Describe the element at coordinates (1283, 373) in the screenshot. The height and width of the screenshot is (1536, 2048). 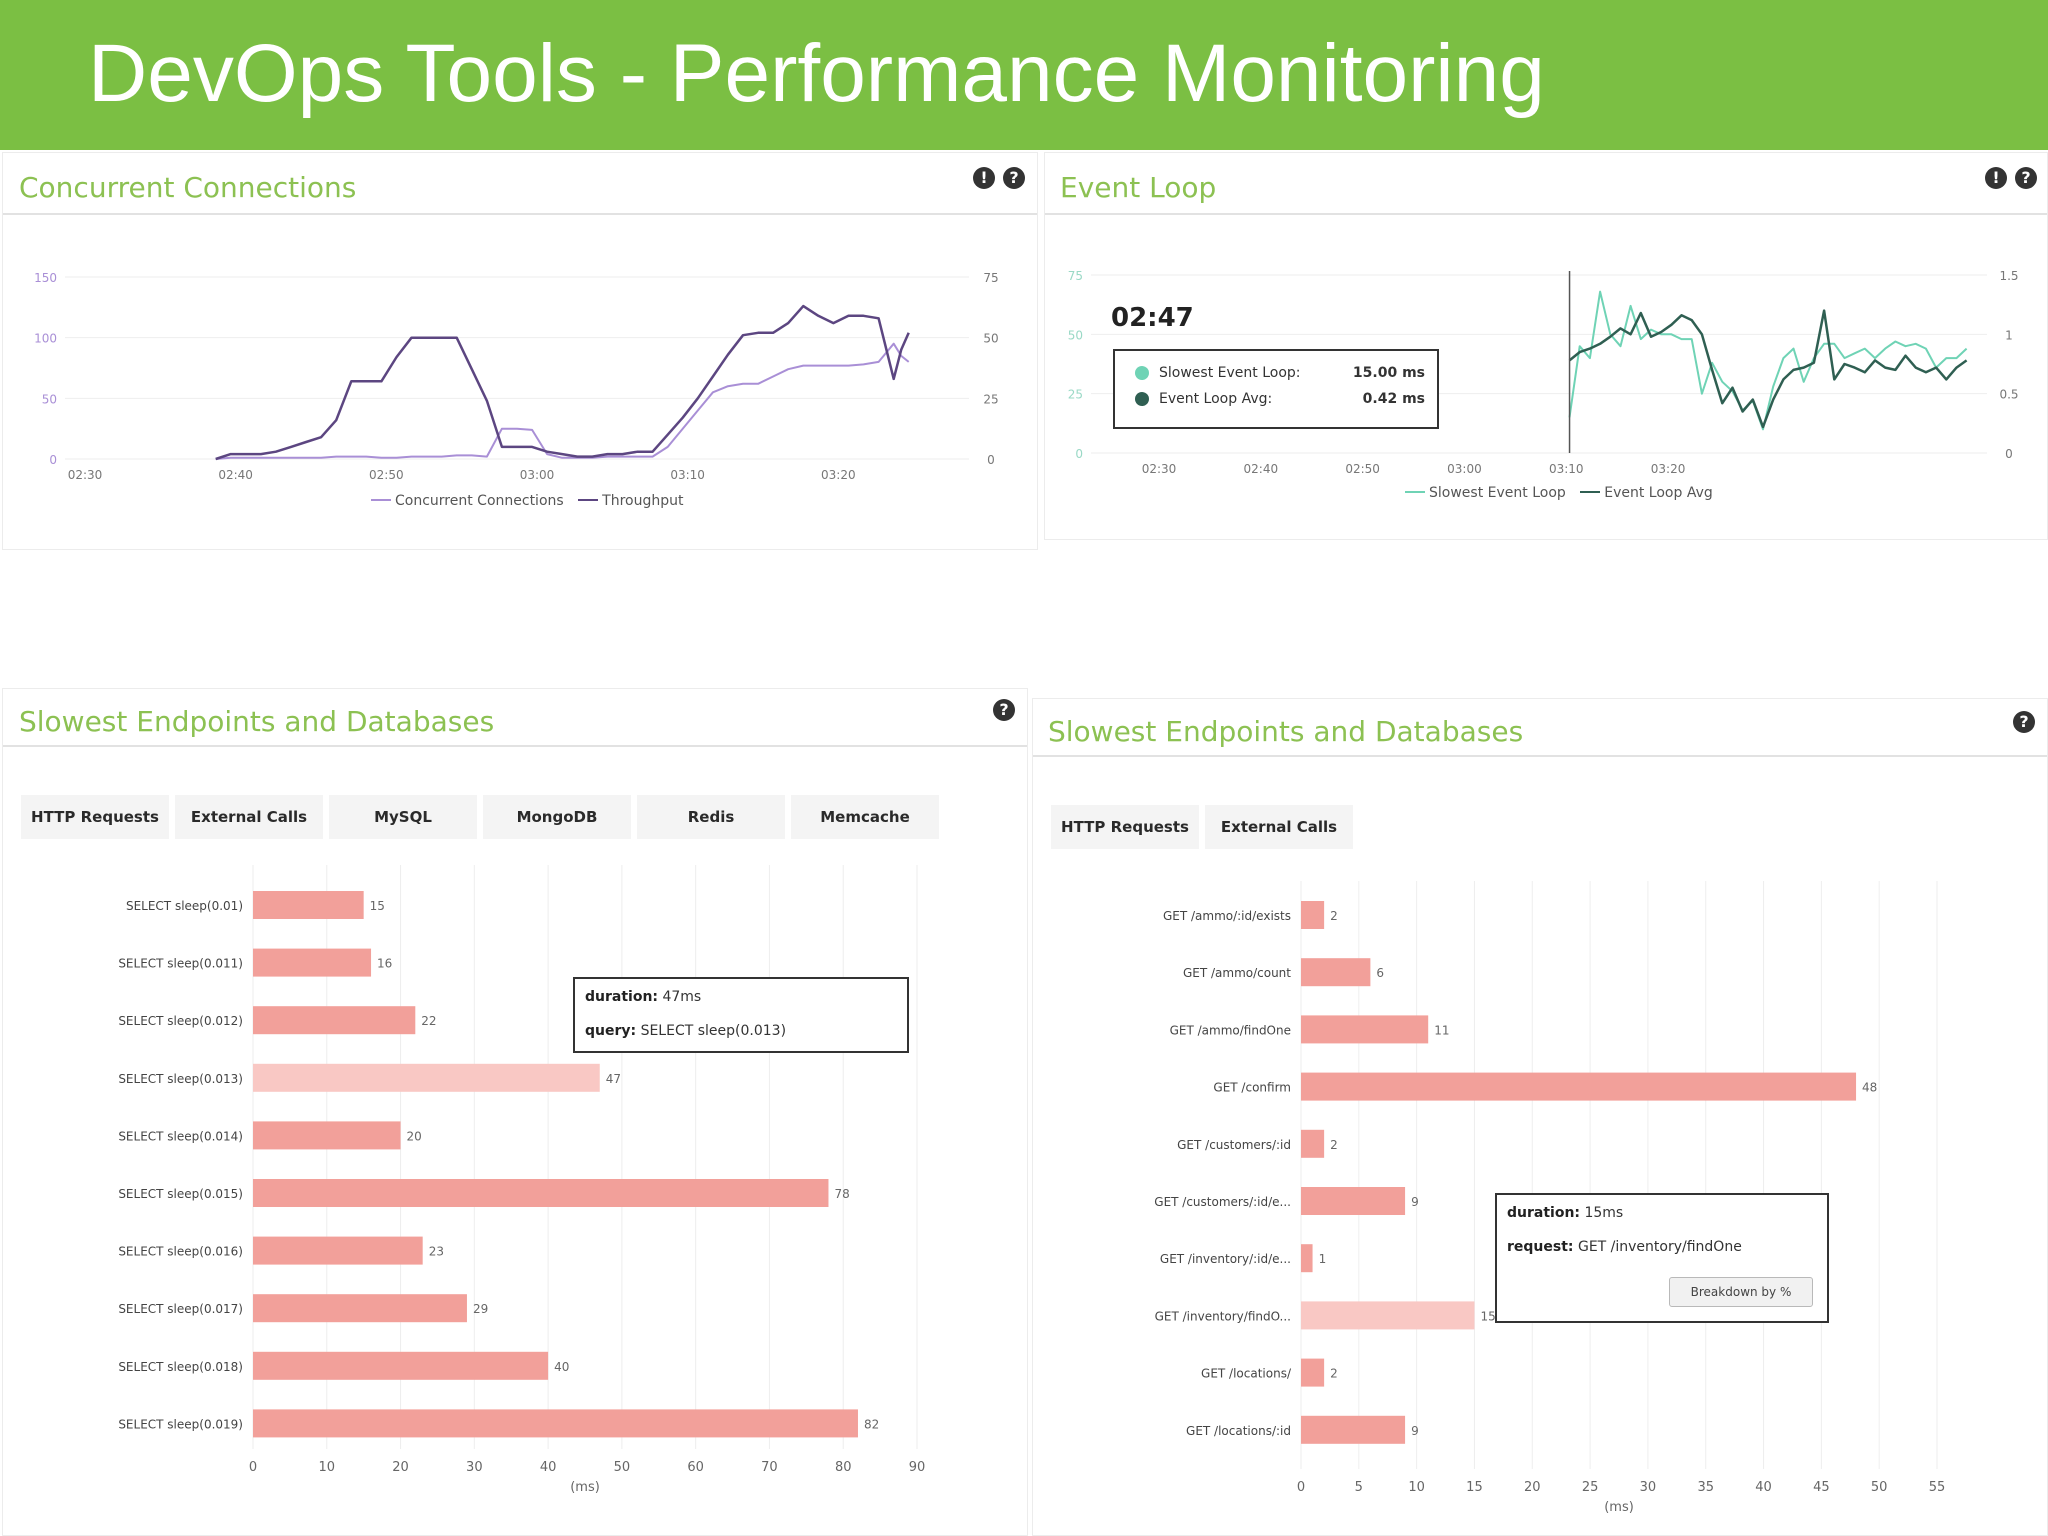
I see `tooltip-row-slowest: Slowest Event Loop: 15.00 ms` at that location.